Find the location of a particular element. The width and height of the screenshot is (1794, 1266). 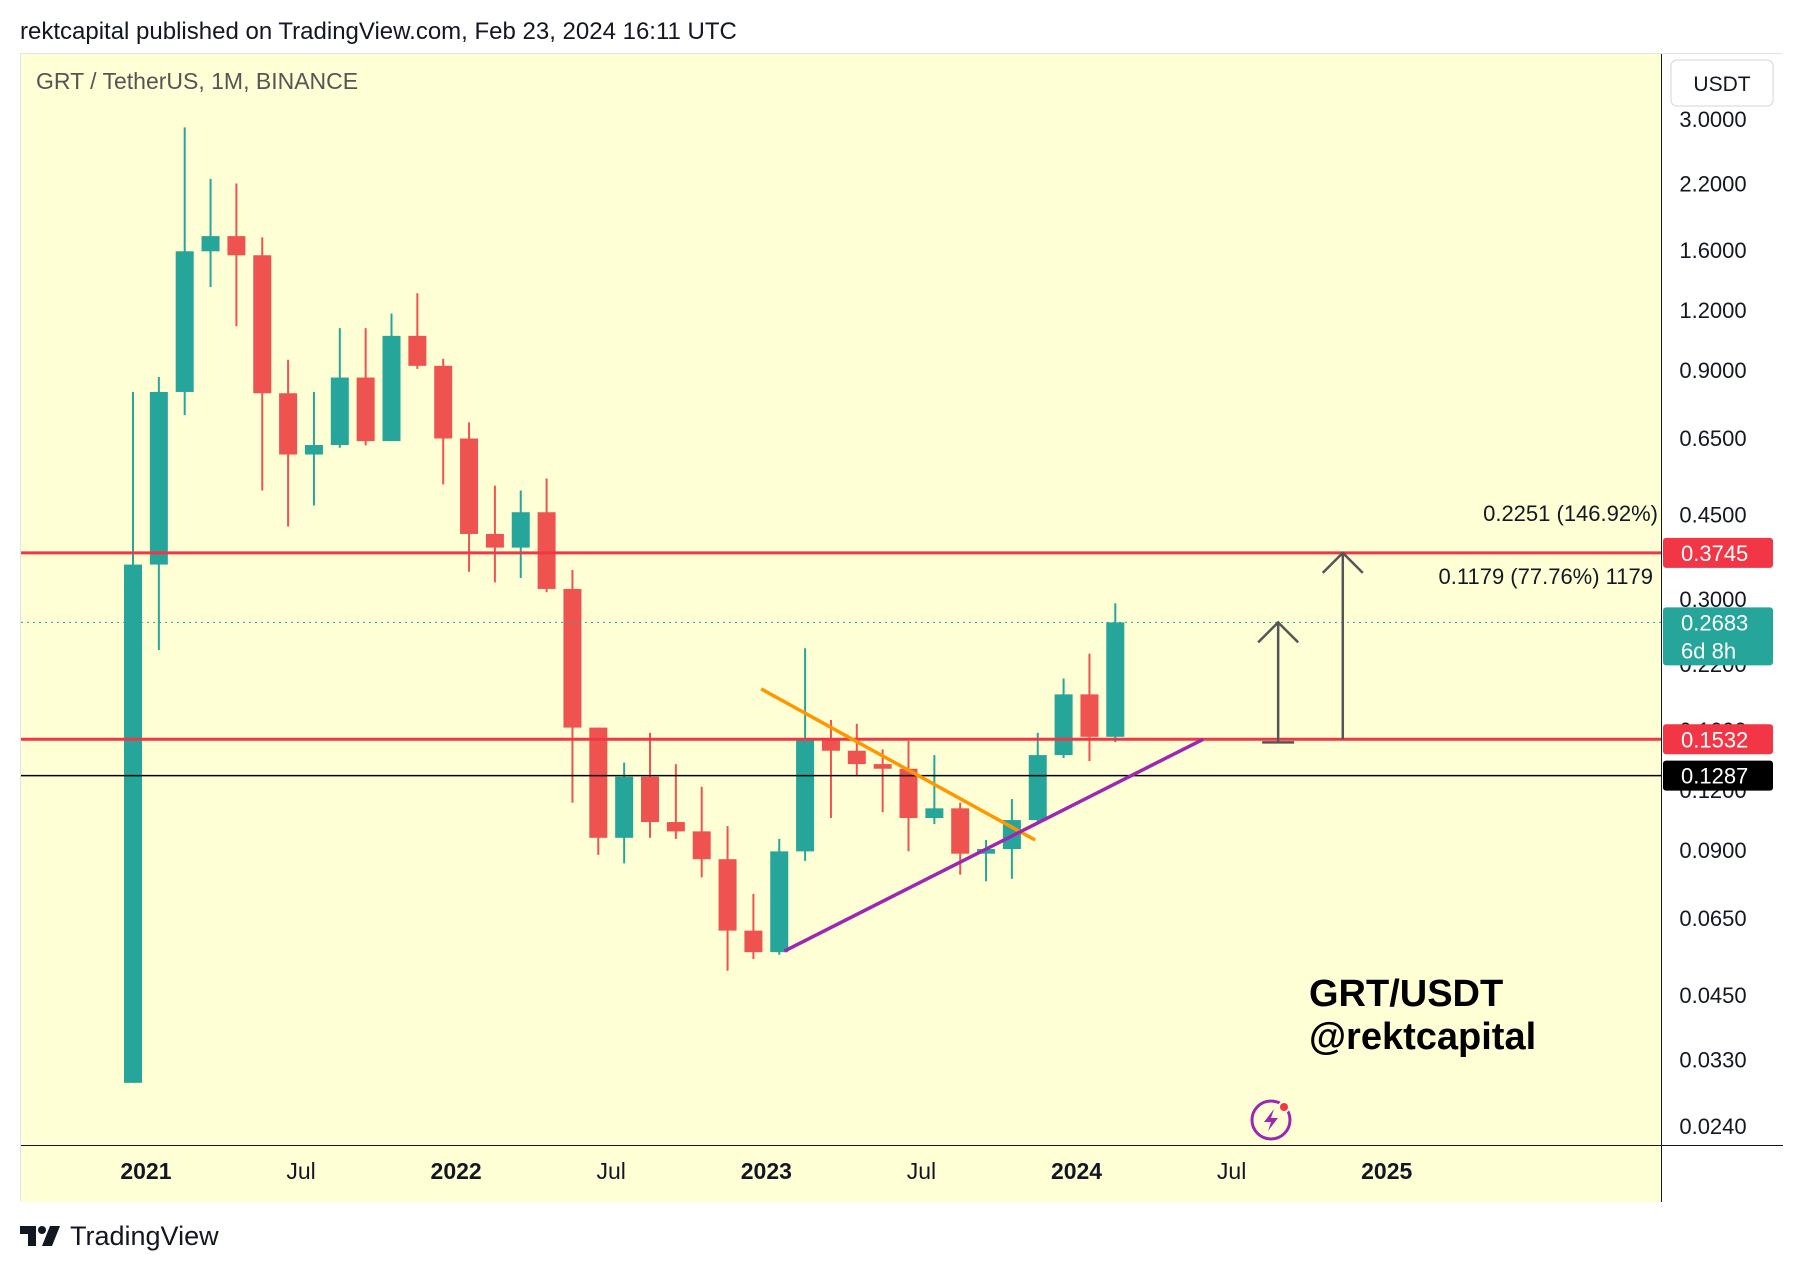

currency-button: USDT is located at coordinates (1722, 83).